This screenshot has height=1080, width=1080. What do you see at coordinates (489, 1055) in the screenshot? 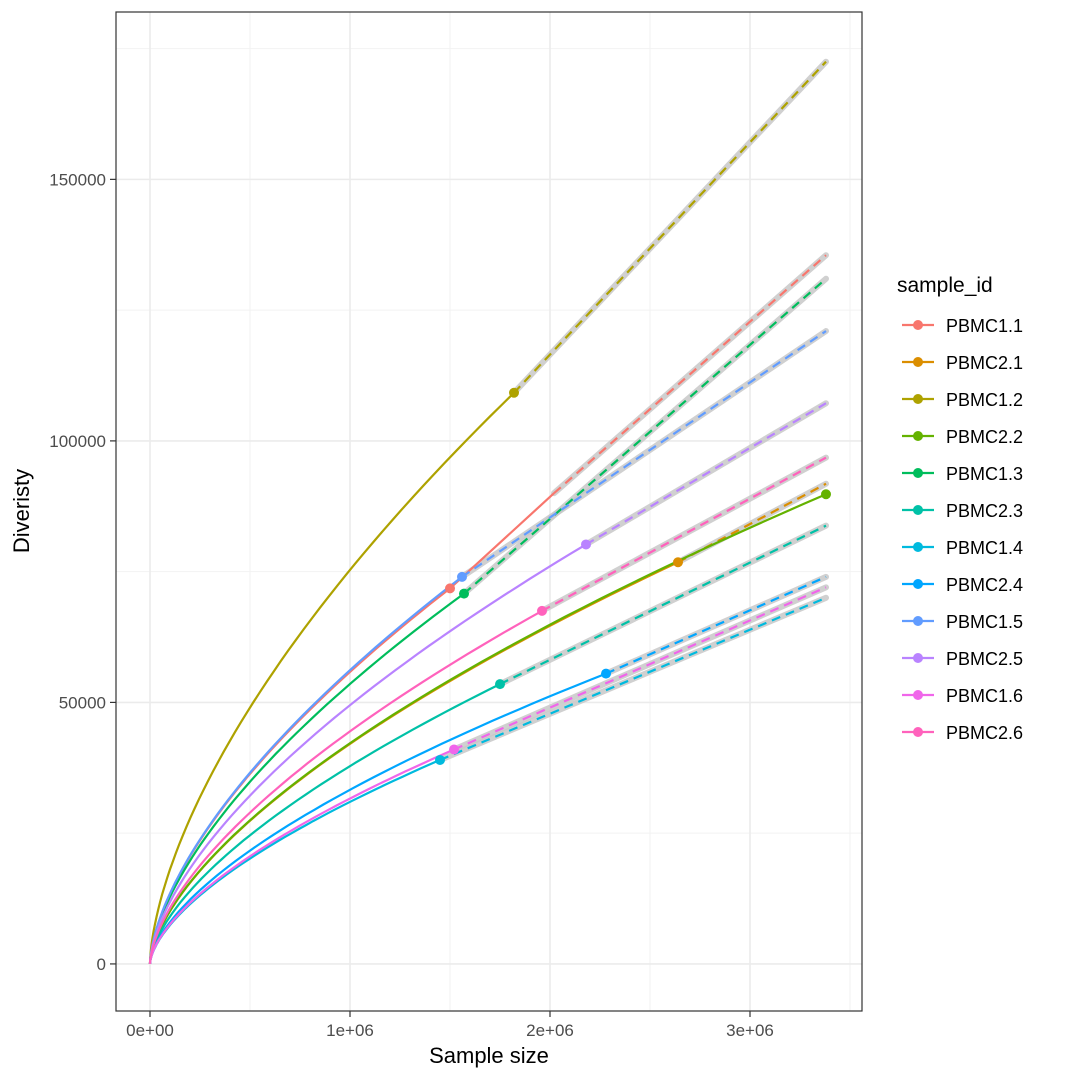
I see `x-axis-title: Sample size` at bounding box center [489, 1055].